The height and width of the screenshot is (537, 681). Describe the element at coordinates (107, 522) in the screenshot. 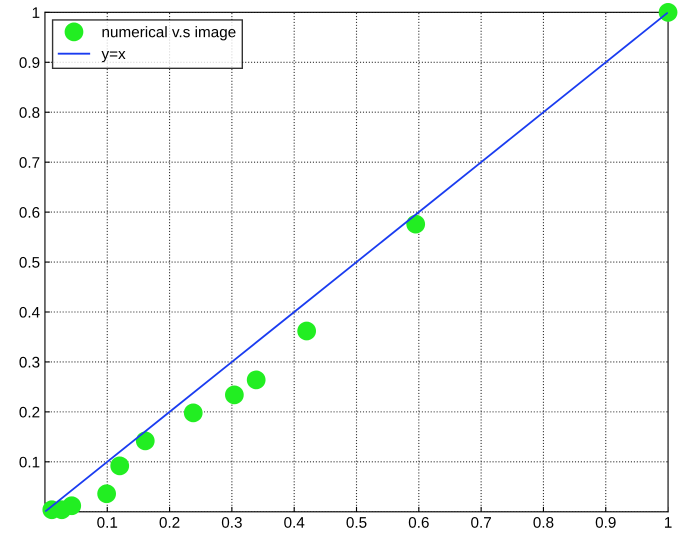

I see `x-tick-label: 0.1` at that location.